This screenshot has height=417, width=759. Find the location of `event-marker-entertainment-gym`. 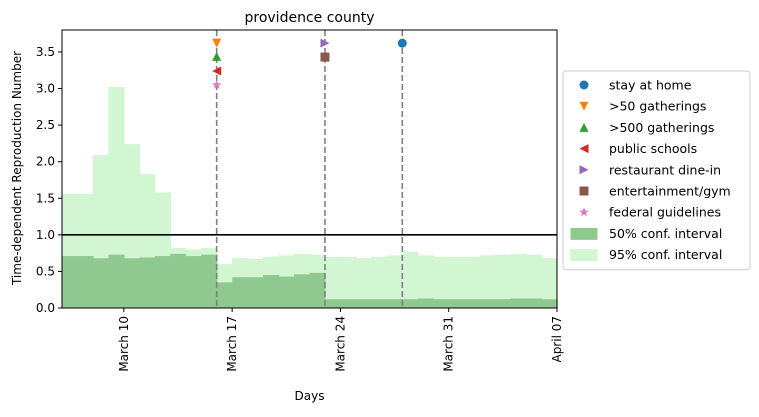

event-marker-entertainment-gym is located at coordinates (325, 57).